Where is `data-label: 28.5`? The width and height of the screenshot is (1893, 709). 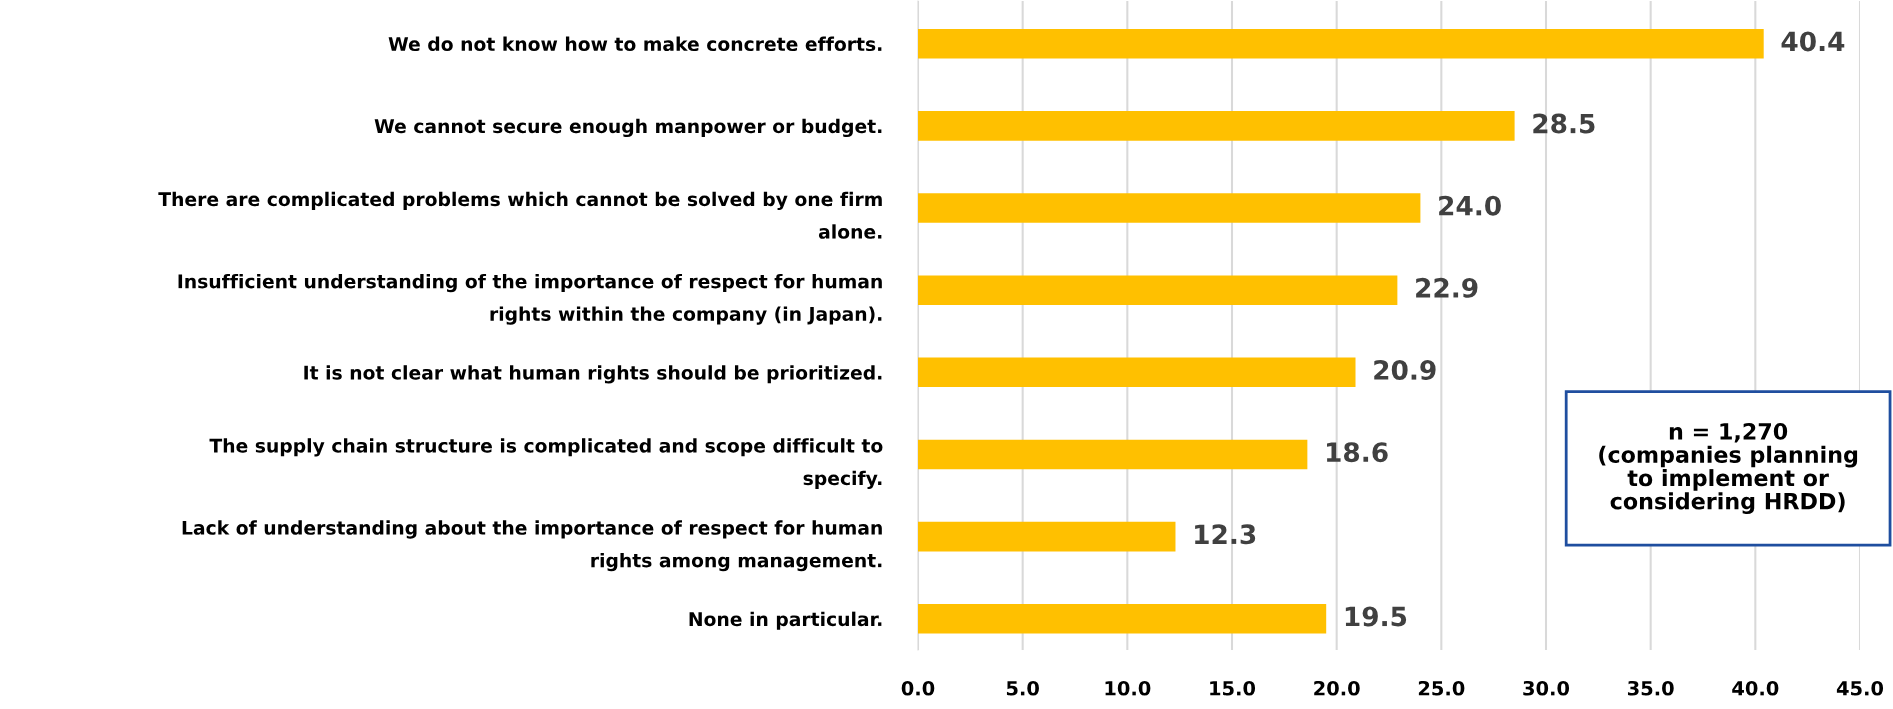
data-label: 28.5 is located at coordinates (1564, 123).